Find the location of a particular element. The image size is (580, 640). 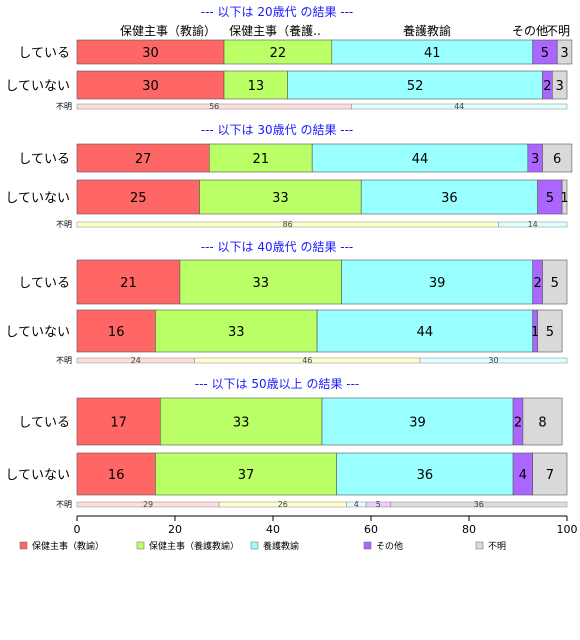

x-tick-label: 100 is located at coordinates (567, 529).